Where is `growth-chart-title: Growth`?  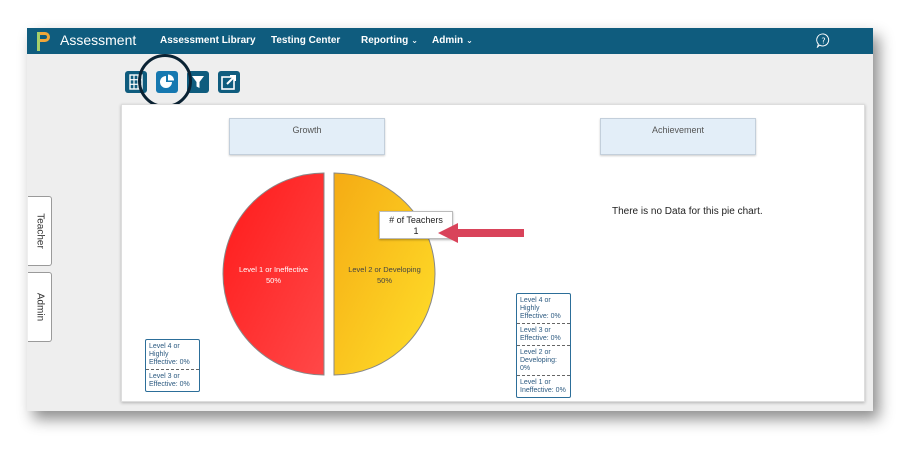
growth-chart-title: Growth is located at coordinates (307, 136).